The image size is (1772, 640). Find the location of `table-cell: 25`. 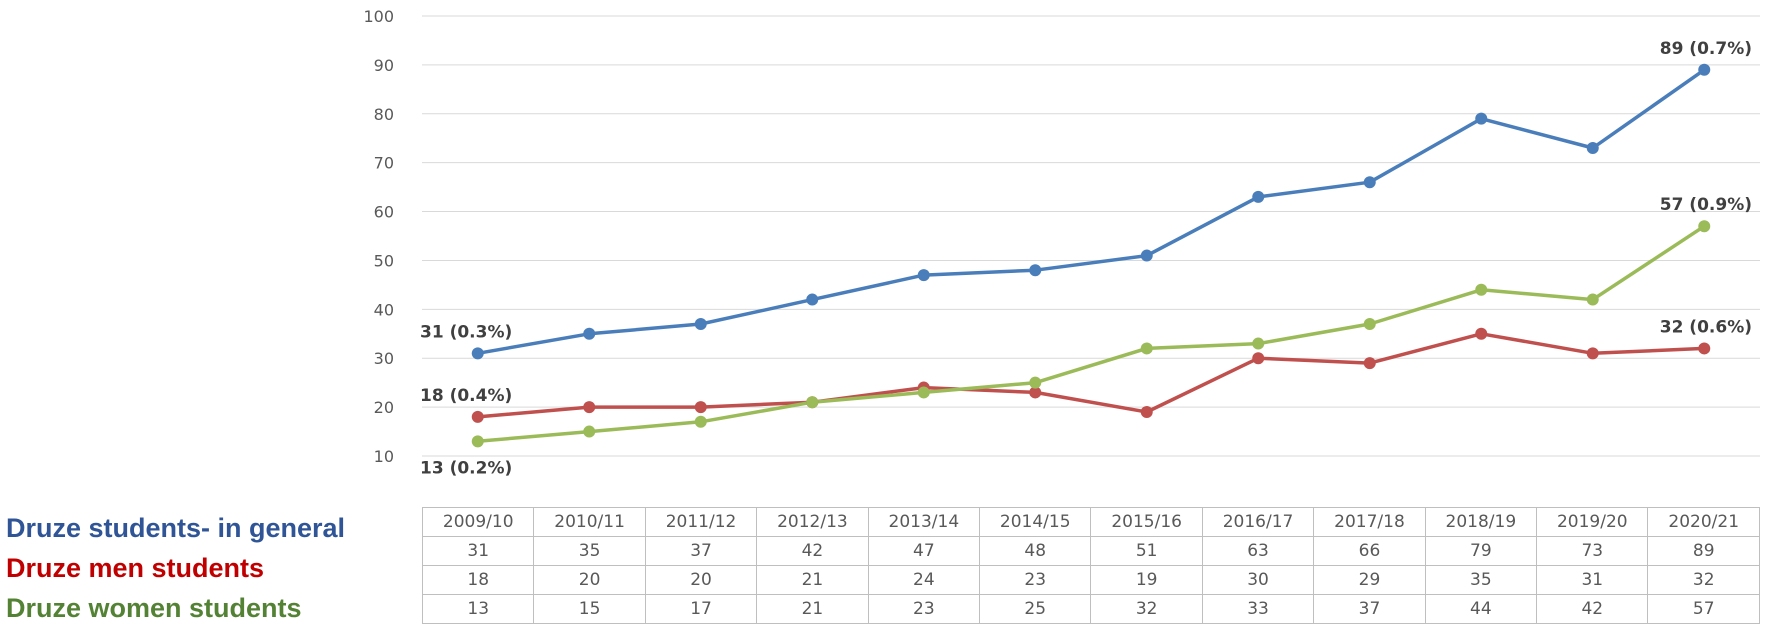

table-cell: 25 is located at coordinates (1035, 609).